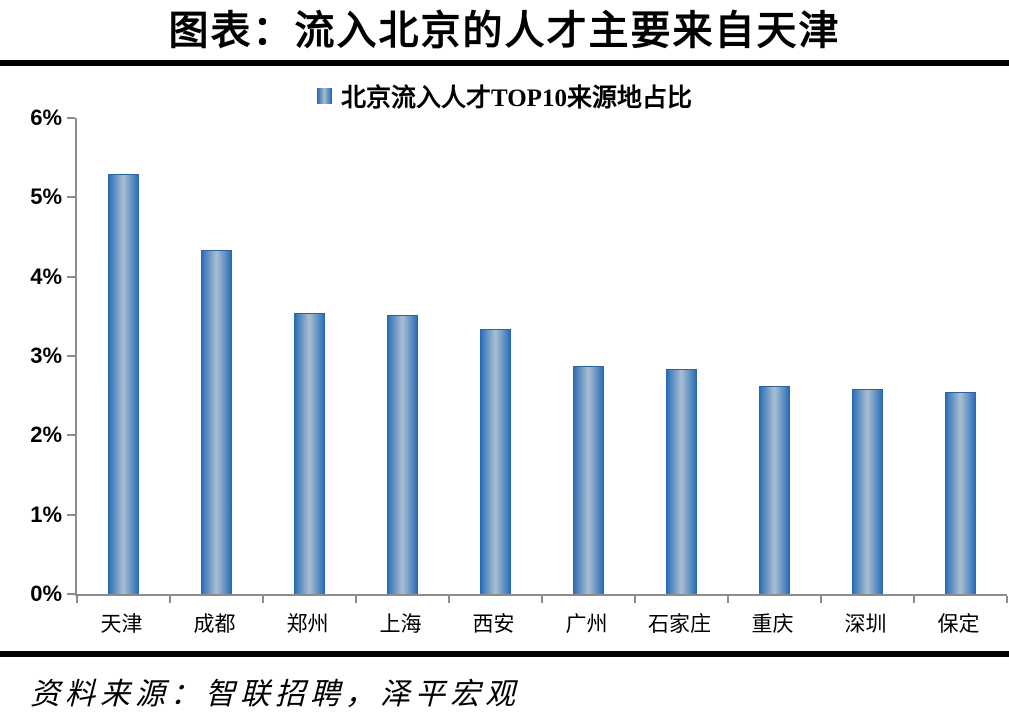 The image size is (1009, 725). What do you see at coordinates (46, 197) in the screenshot?
I see `y-axis-label: 5%` at bounding box center [46, 197].